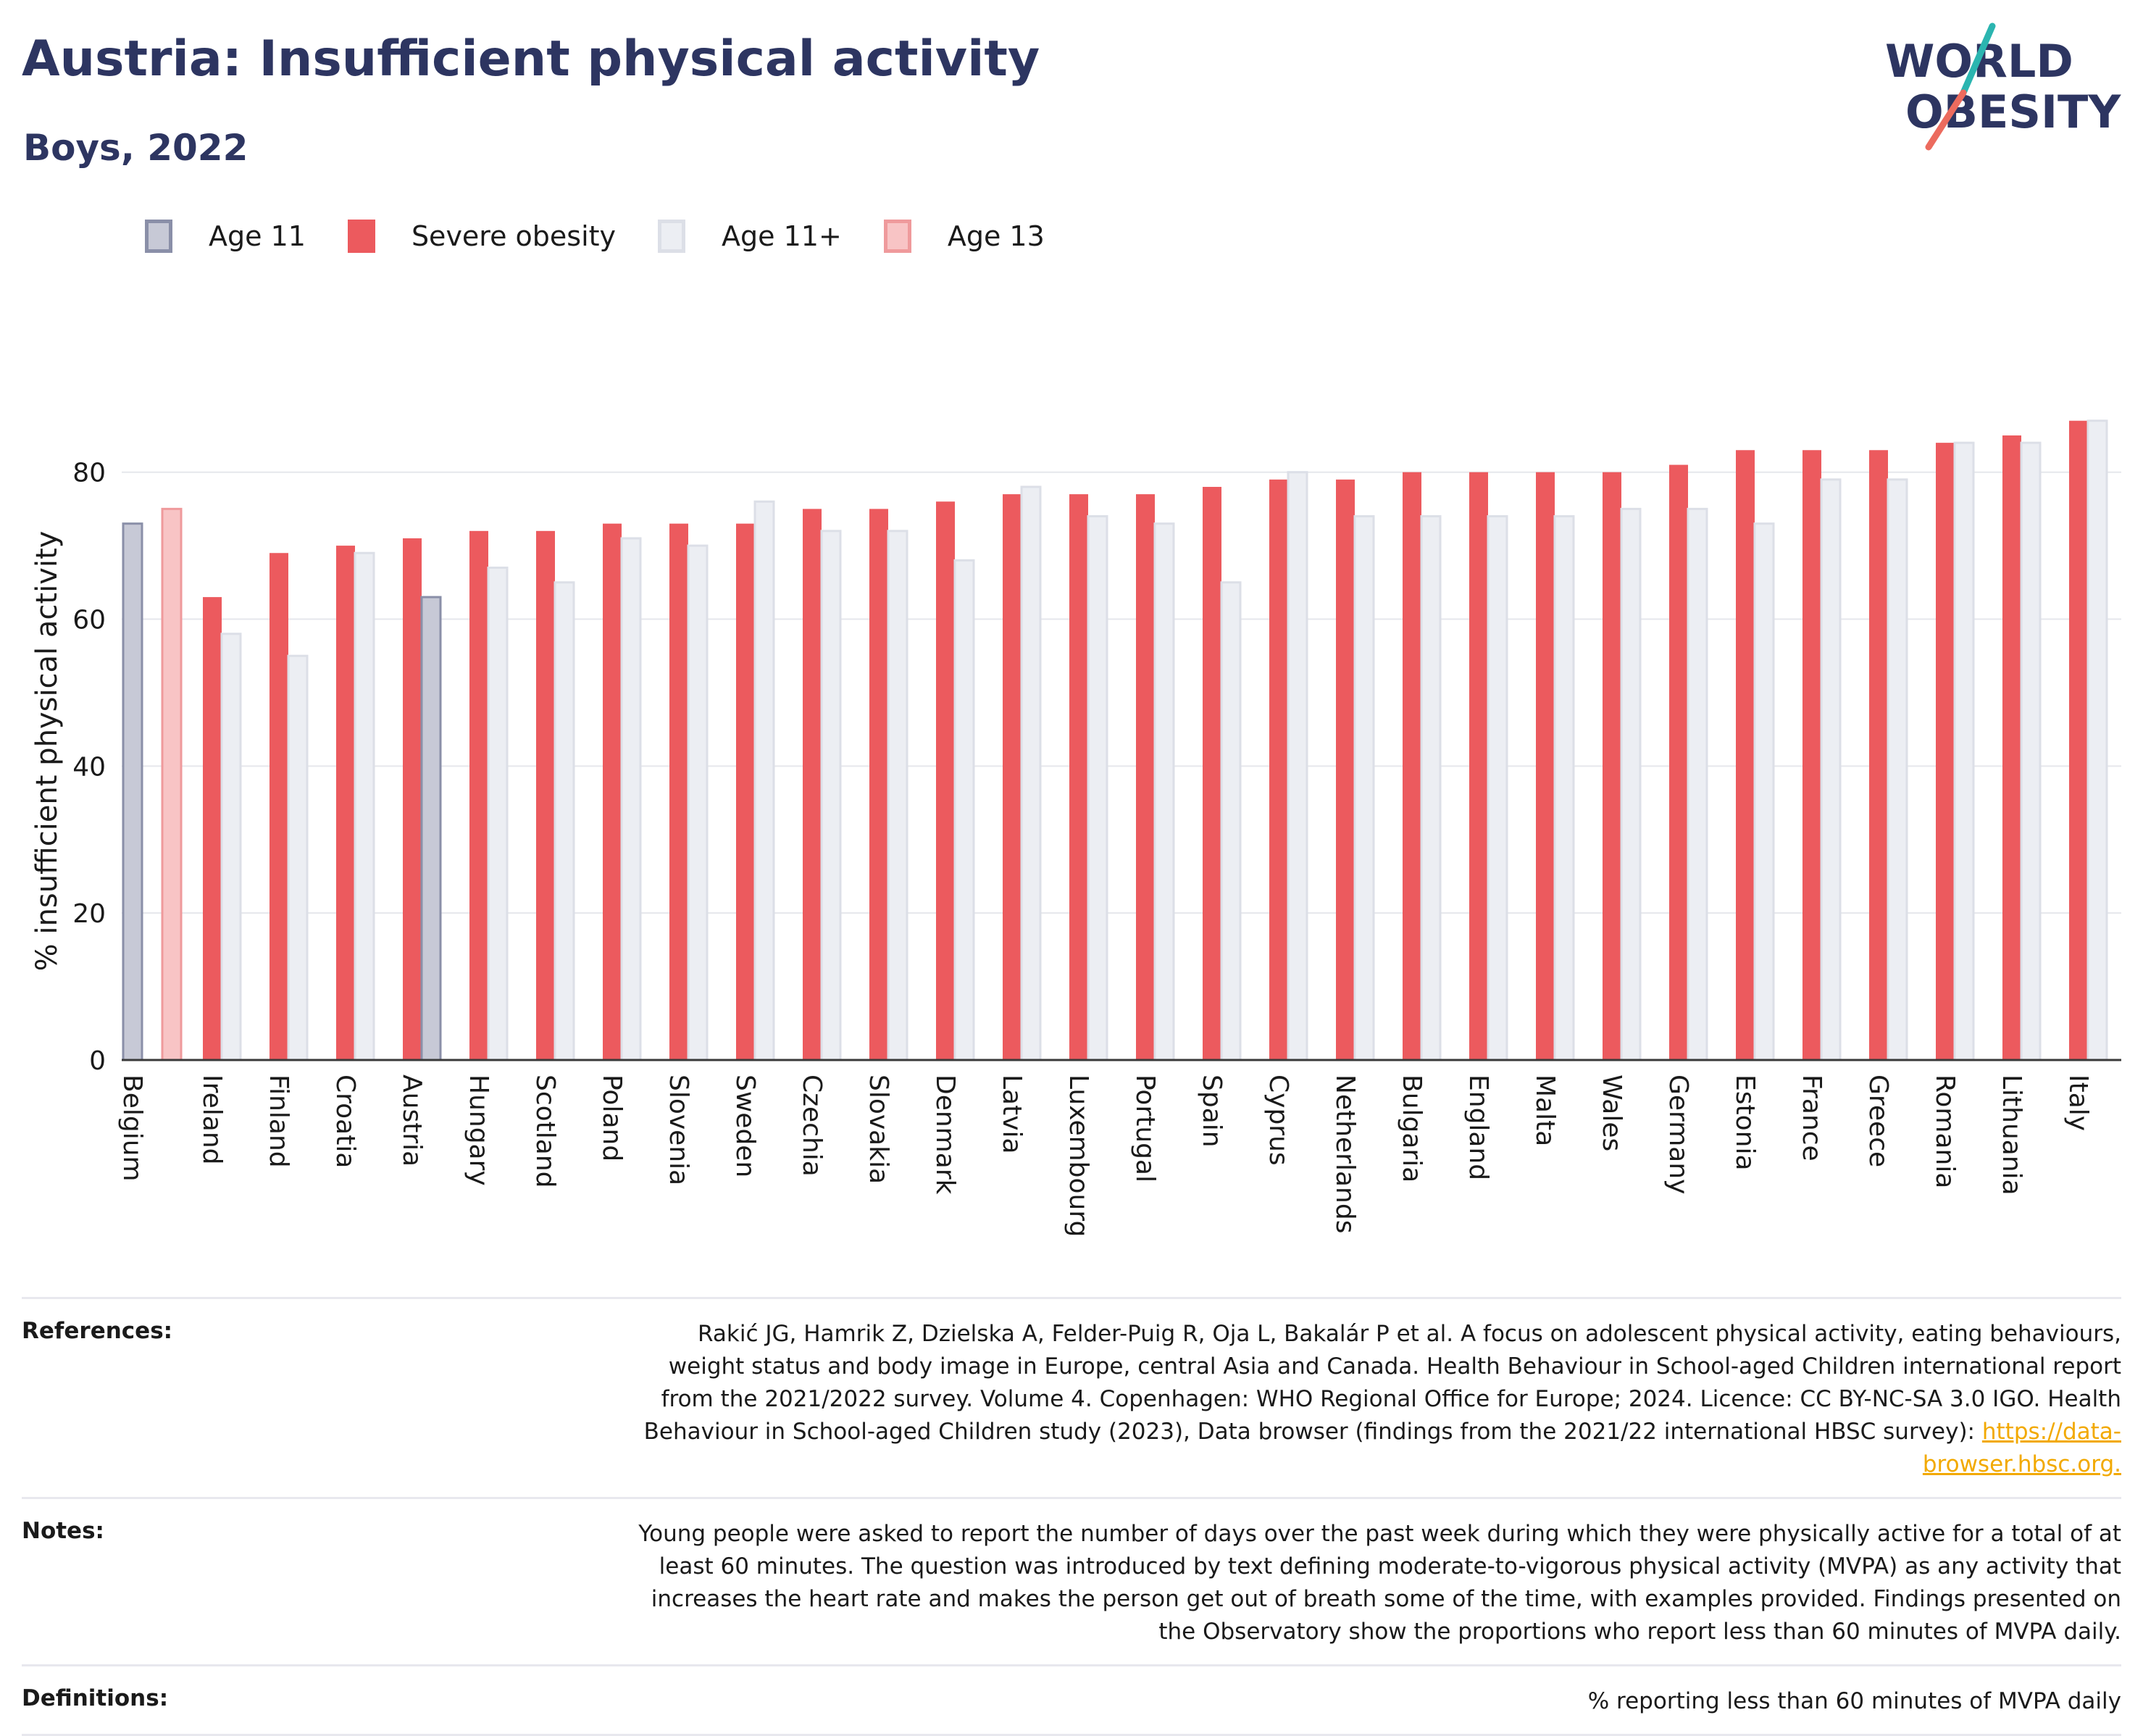  Describe the element at coordinates (431, 828) in the screenshot. I see `bar-age-11-austria` at that location.